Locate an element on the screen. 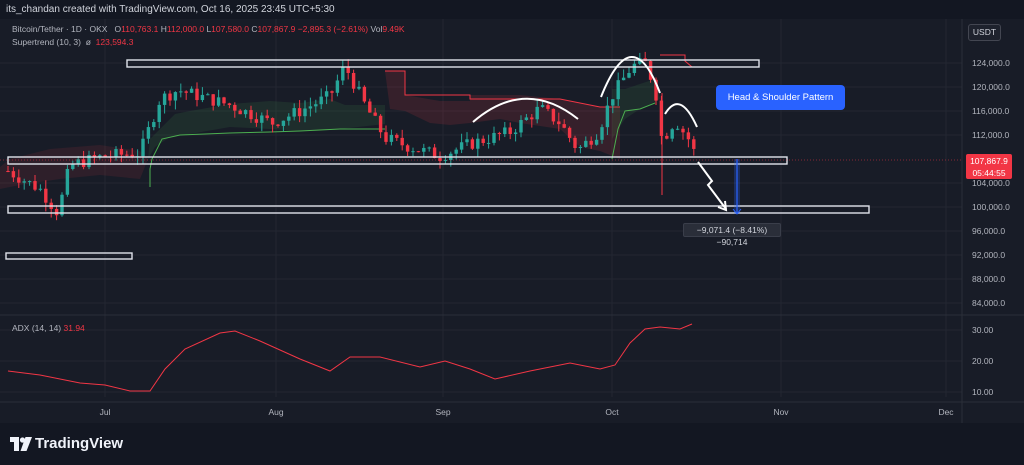  footer: TradingView is located at coordinates (512, 444).